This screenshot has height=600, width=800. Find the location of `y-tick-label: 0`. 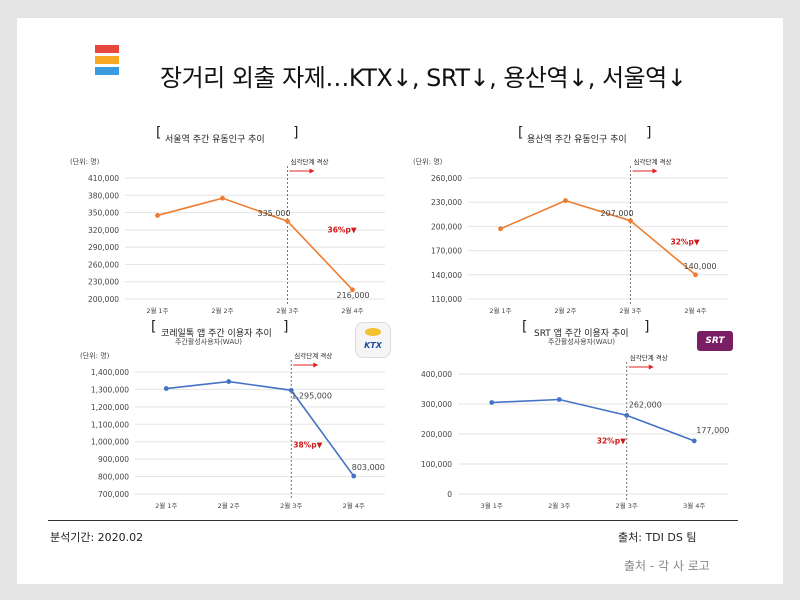

y-tick-label: 0 is located at coordinates (449, 494).